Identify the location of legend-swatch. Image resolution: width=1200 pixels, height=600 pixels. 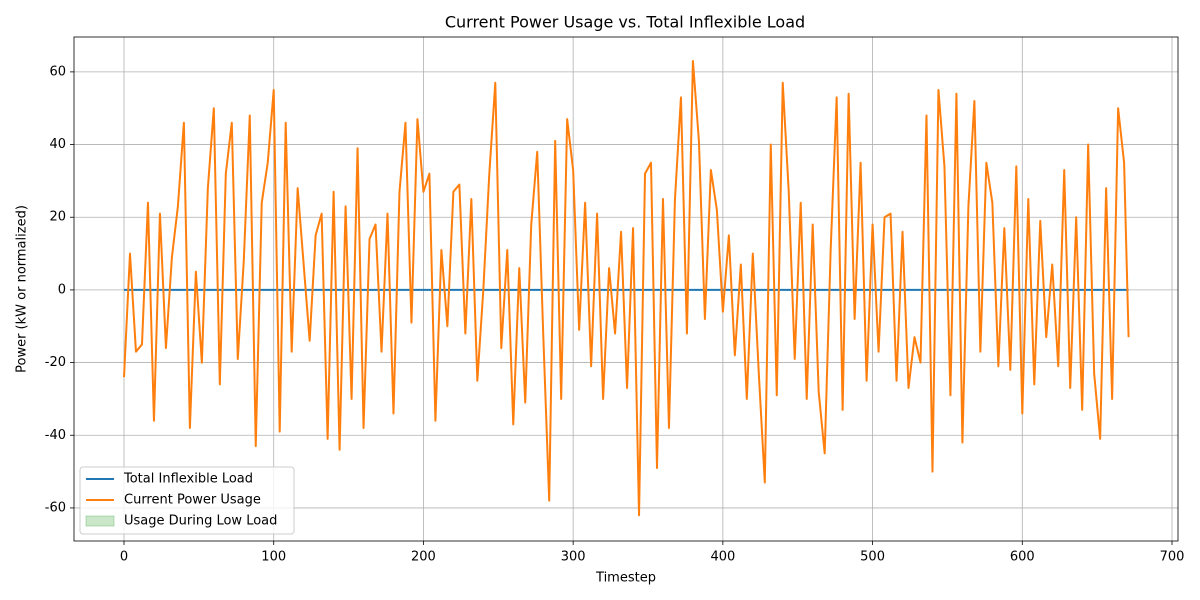
(100, 521).